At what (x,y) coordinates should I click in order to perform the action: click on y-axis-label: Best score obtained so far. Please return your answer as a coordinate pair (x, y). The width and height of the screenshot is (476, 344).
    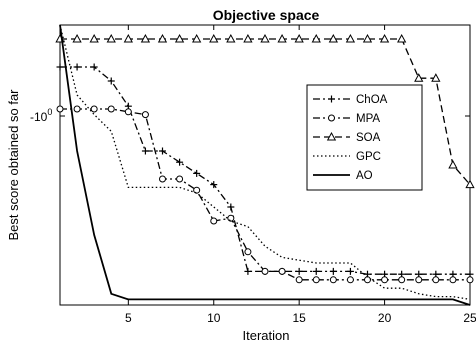
    Looking at the image, I should click on (13, 165).